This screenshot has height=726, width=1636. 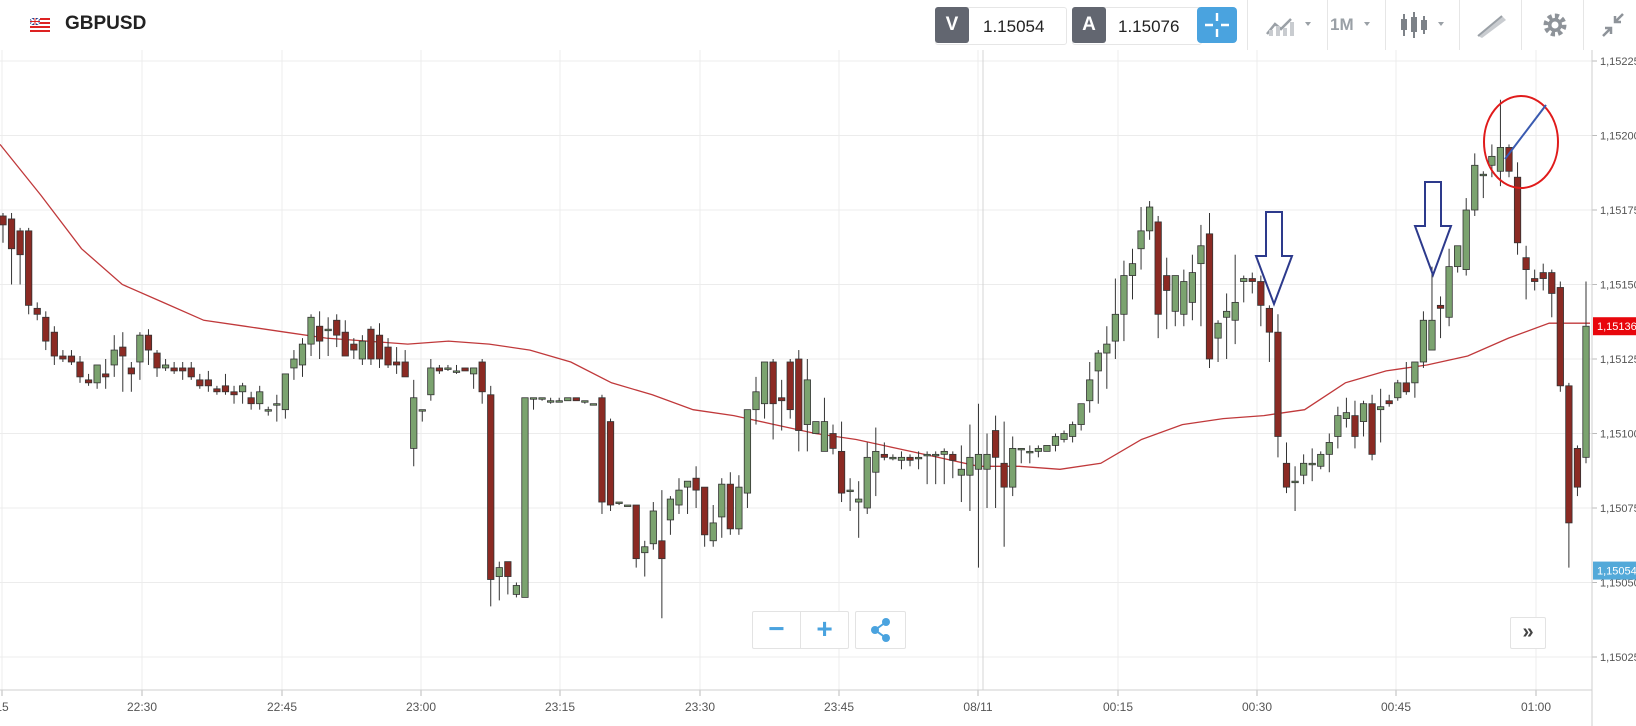 I want to click on share-button, so click(x=880, y=630).